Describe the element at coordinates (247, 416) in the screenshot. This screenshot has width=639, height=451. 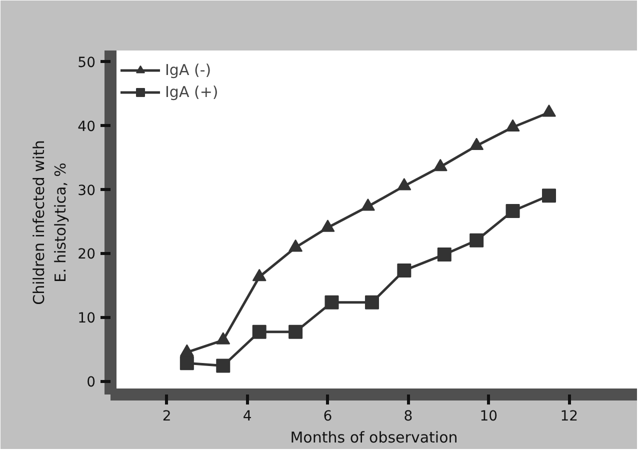
I see `x-tick-label: 4` at that location.